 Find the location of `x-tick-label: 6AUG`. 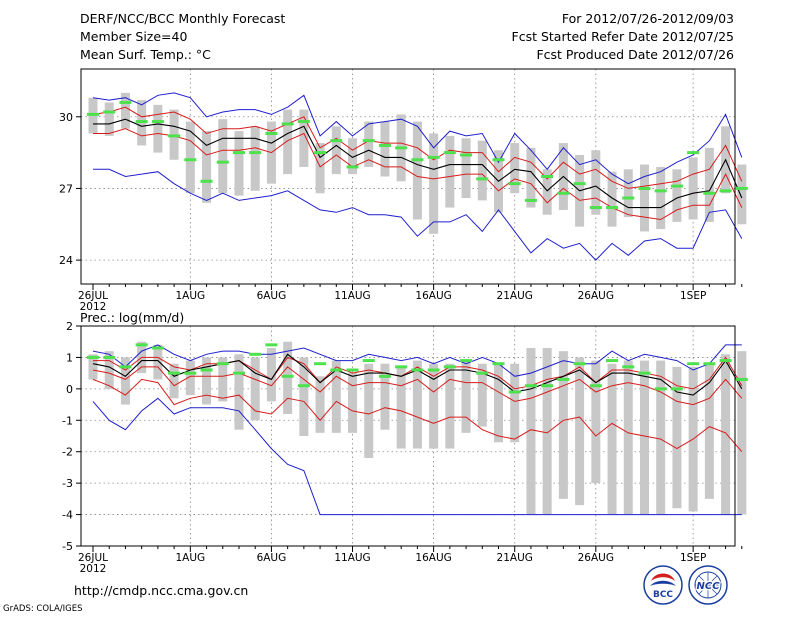

x-tick-label: 6AUG is located at coordinates (272, 296).